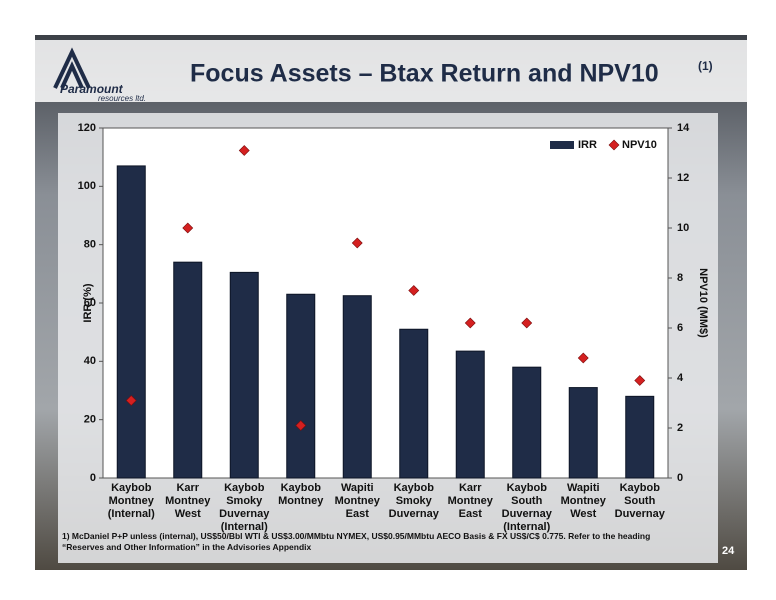  What do you see at coordinates (683, 178) in the screenshot?
I see `y2-tick-label: 12` at bounding box center [683, 178].